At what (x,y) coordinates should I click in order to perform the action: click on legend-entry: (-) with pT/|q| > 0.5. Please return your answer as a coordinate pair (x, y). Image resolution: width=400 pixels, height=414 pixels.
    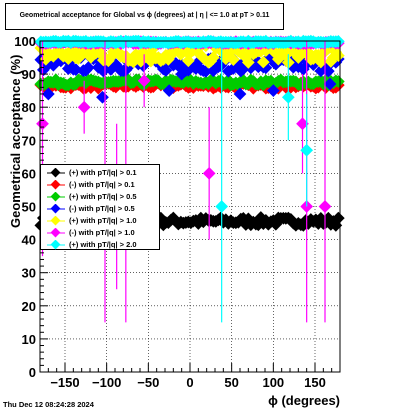
    Looking at the image, I should click on (100, 209).